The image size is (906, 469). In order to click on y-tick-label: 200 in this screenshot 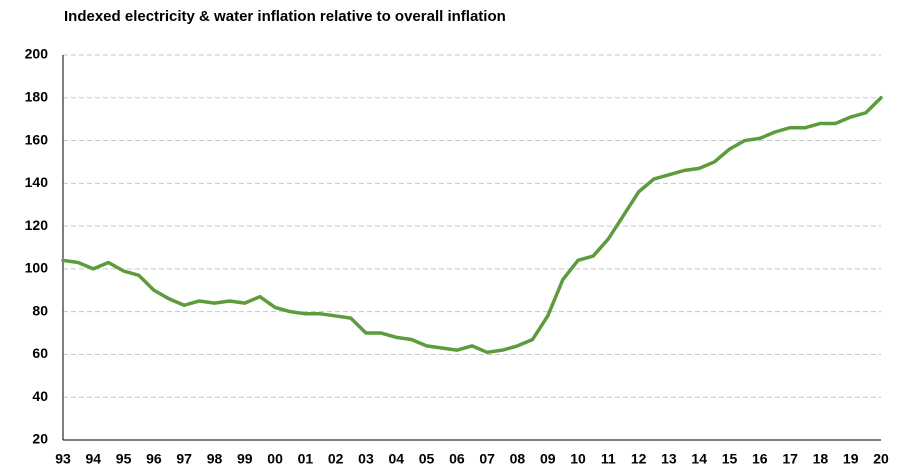, I will do `click(37, 54)`.